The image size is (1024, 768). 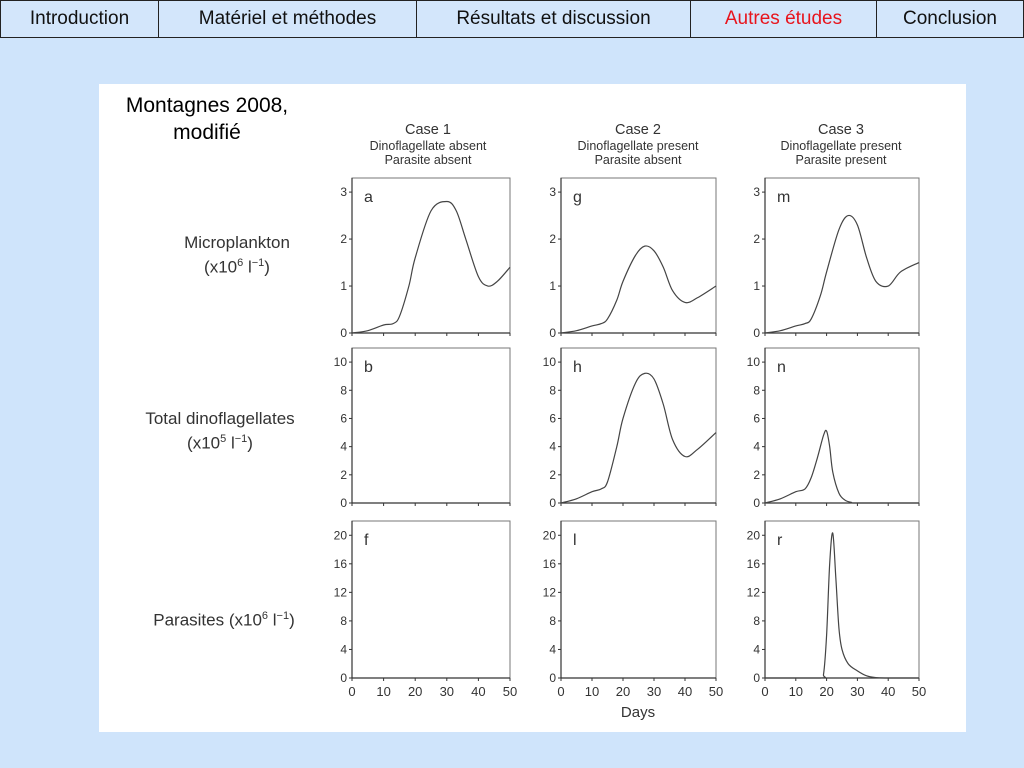 I want to click on case-condition: Dinoflagellate absent, so click(x=428, y=146).